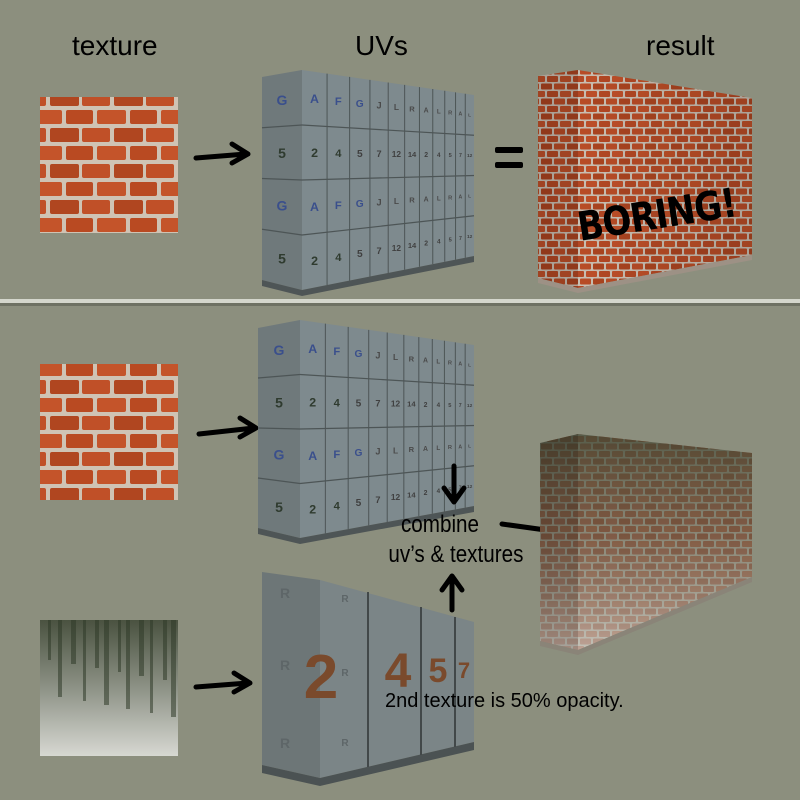  Describe the element at coordinates (440, 524) in the screenshot. I see `combine-line-1: combine` at that location.